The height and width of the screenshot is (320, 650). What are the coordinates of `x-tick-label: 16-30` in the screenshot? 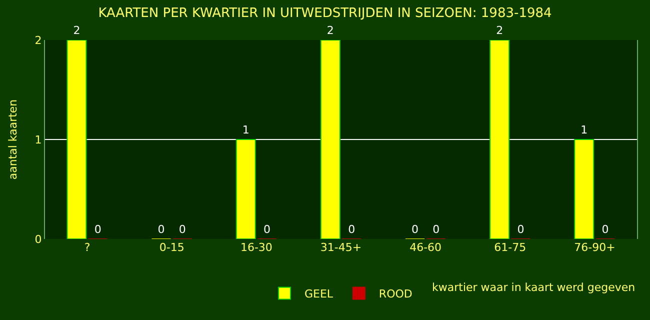 It's located at (256, 247).